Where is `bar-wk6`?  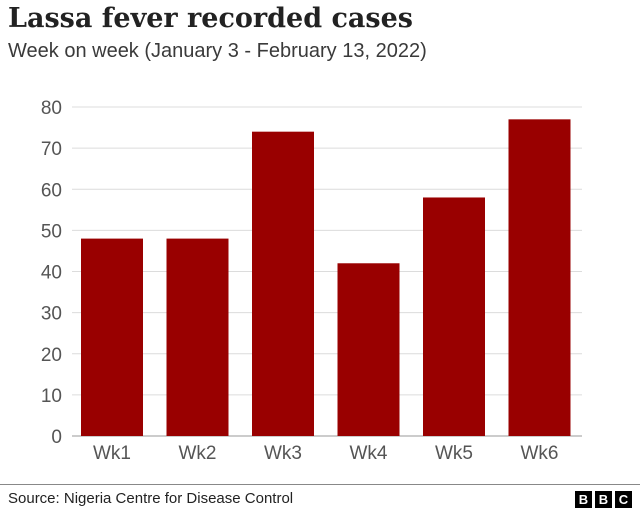
bar-wk6 is located at coordinates (539, 278).